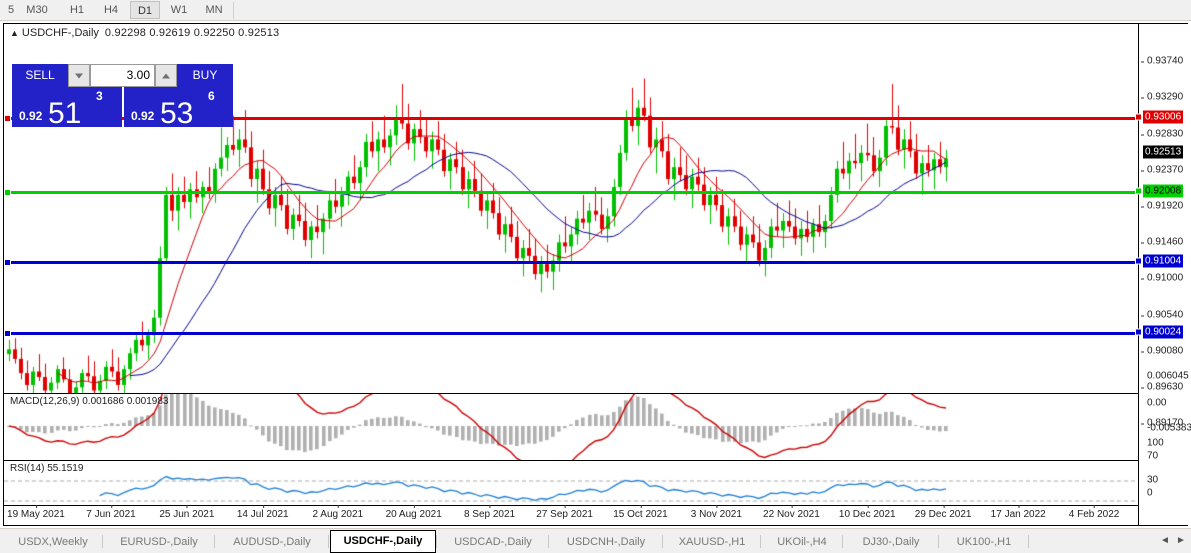 The image size is (1191, 553). What do you see at coordinates (178, 107) in the screenshot?
I see `buy-price-display: 0.92 53 6` at bounding box center [178, 107].